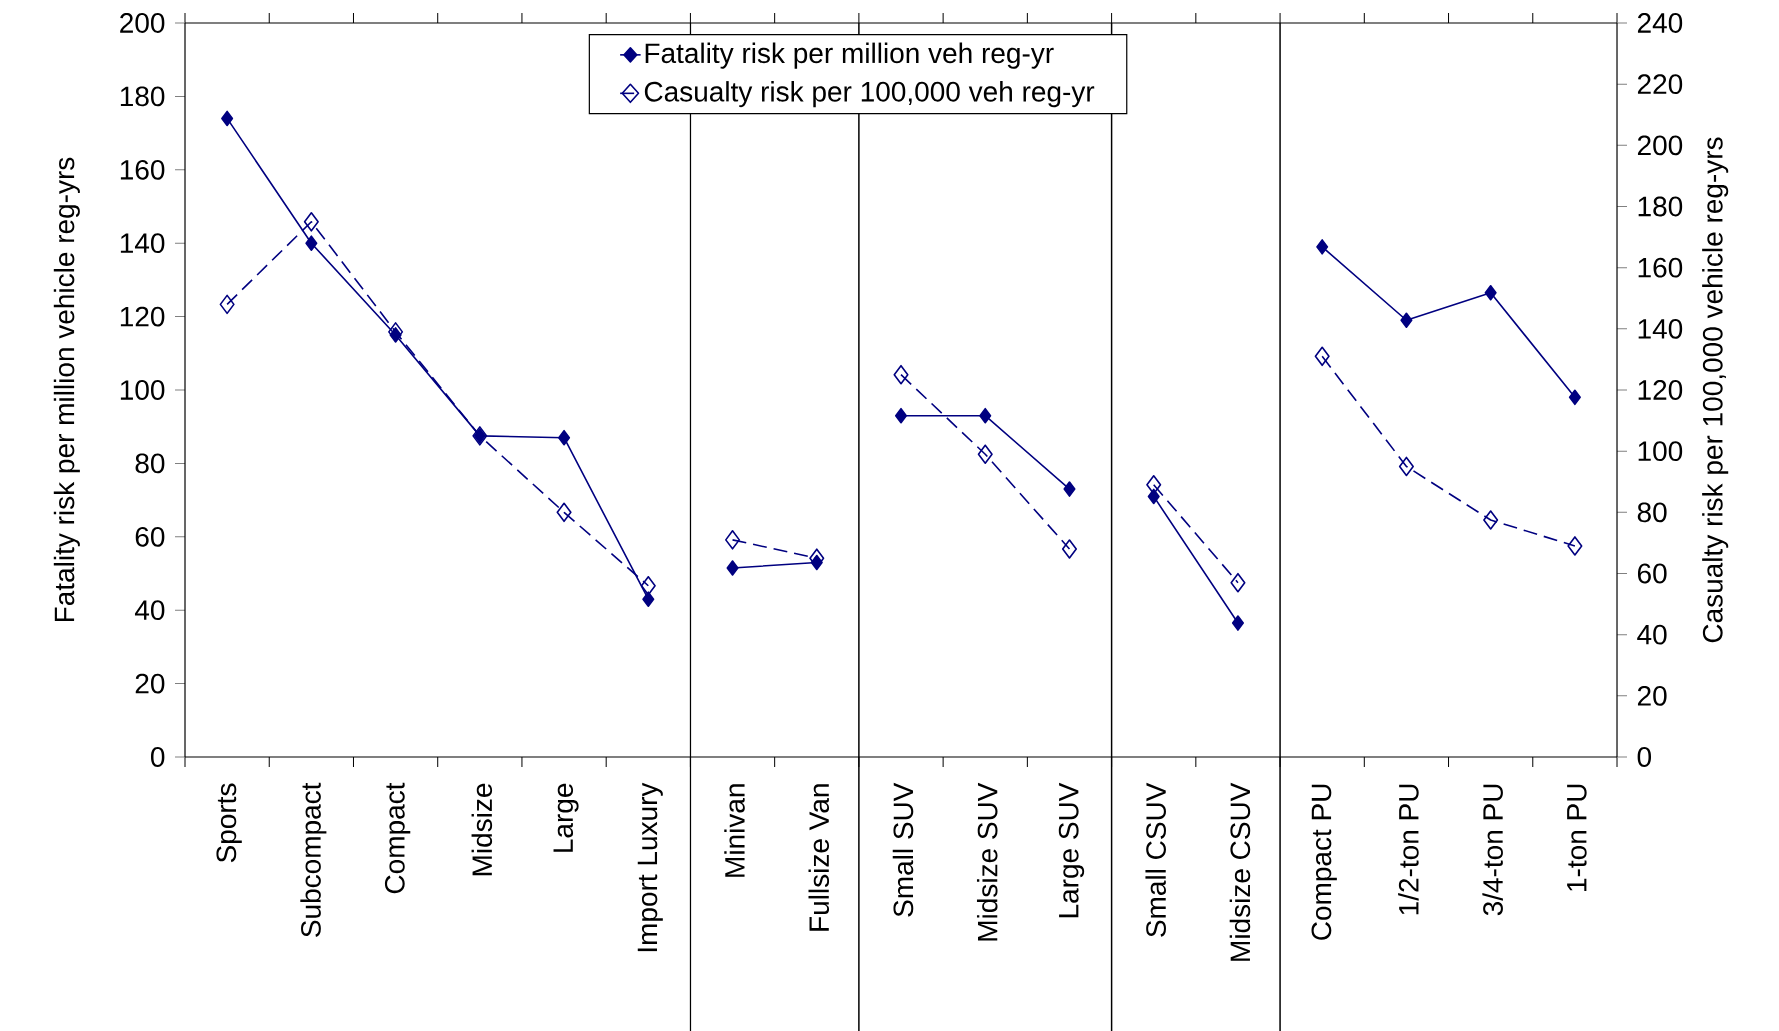 The height and width of the screenshot is (1031, 1779). I want to click on y2-tick-label: 140, so click(1660, 328).